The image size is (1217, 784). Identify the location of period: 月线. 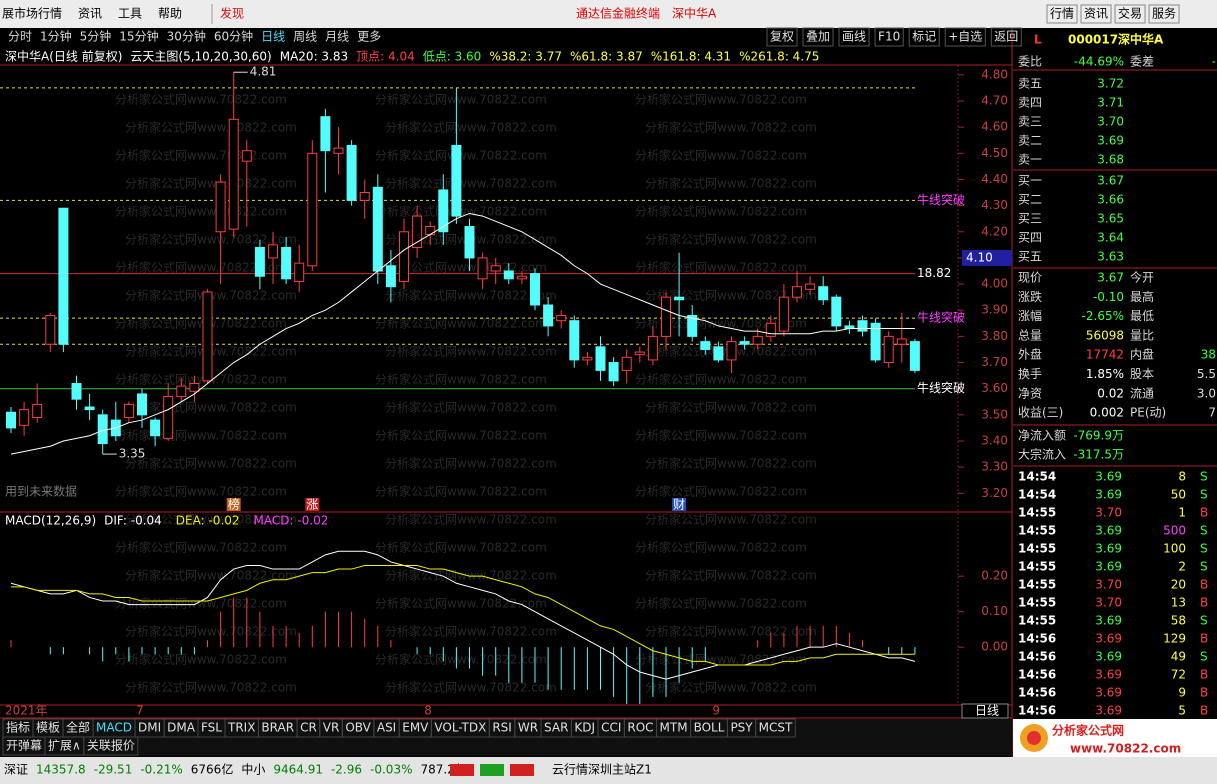
(337, 37).